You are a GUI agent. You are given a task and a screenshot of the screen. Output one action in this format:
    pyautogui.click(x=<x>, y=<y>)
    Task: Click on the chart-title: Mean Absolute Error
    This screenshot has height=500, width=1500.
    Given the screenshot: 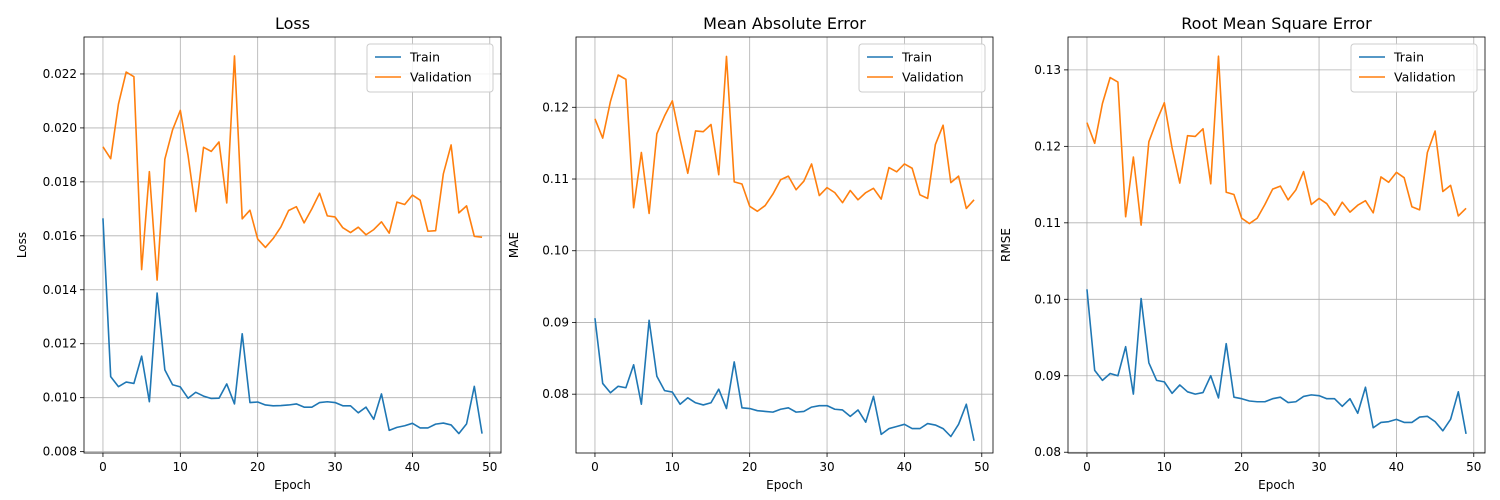 What is the action you would take?
    pyautogui.click(x=784, y=23)
    